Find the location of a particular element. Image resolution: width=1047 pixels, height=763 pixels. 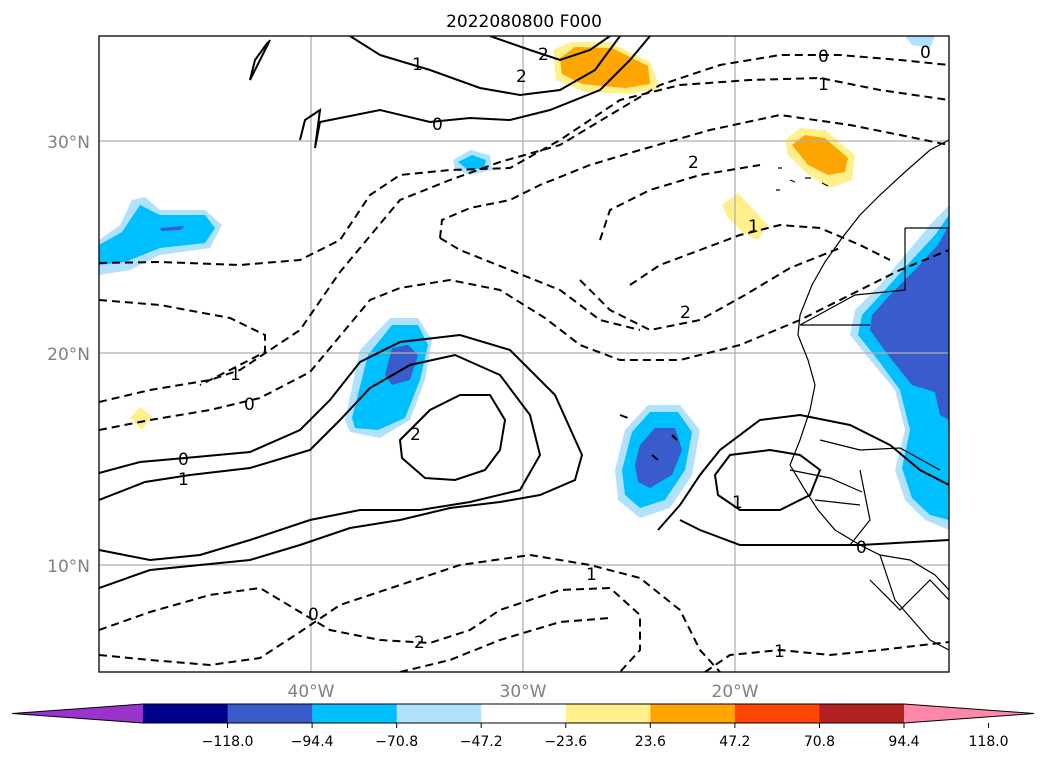

longitude-labels: 40°W 30°W 20°W is located at coordinates (523, 692).